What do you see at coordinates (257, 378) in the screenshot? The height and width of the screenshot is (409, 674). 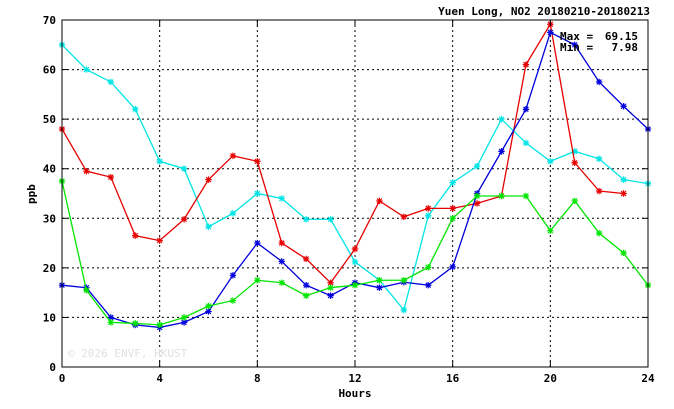 I see `x-tick-label: 8` at bounding box center [257, 378].